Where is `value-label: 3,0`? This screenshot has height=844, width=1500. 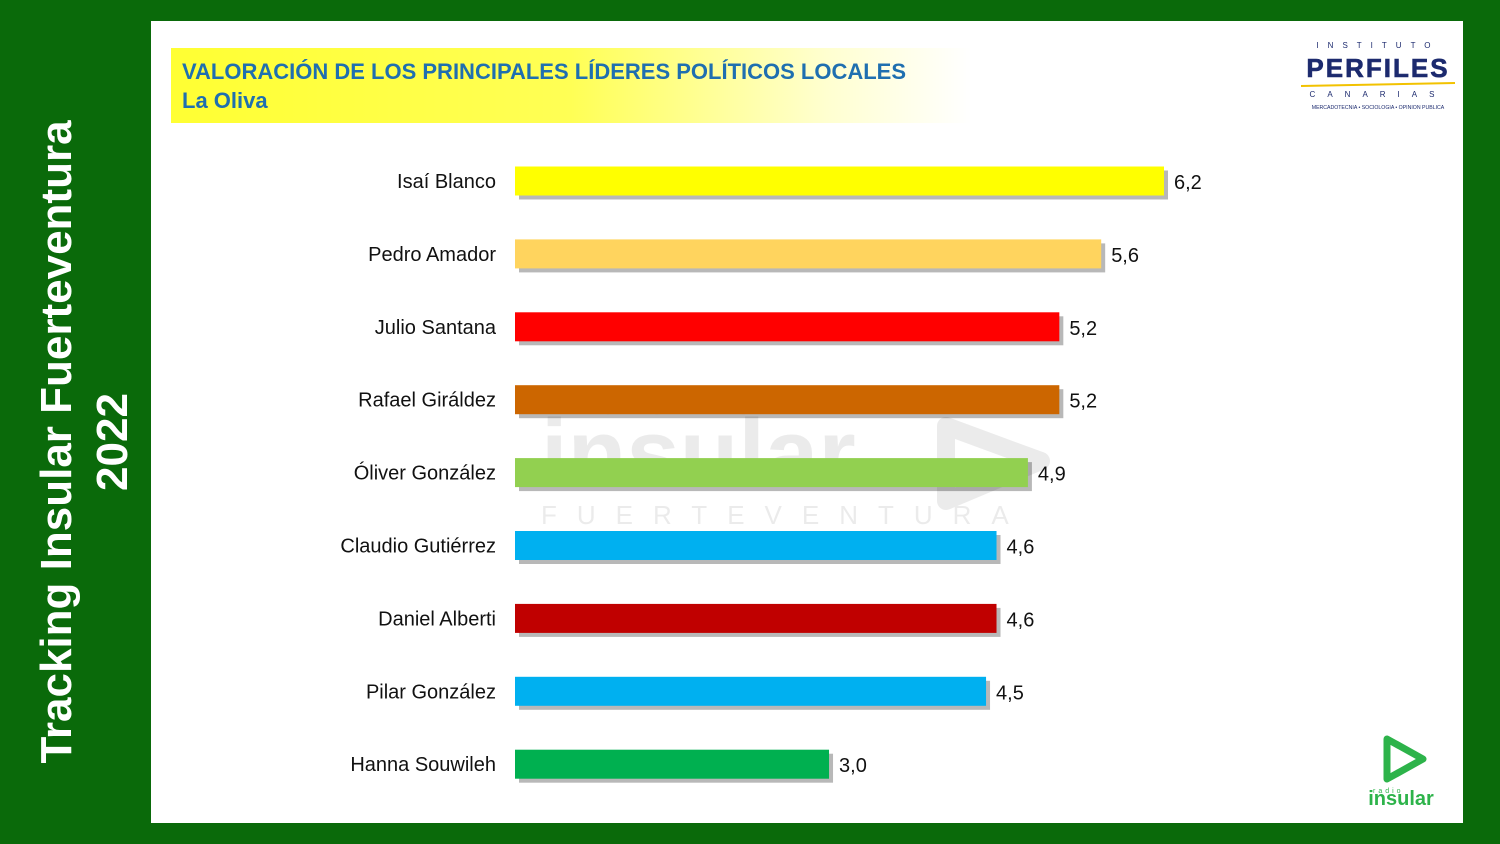
value-label: 3,0 is located at coordinates (853, 766).